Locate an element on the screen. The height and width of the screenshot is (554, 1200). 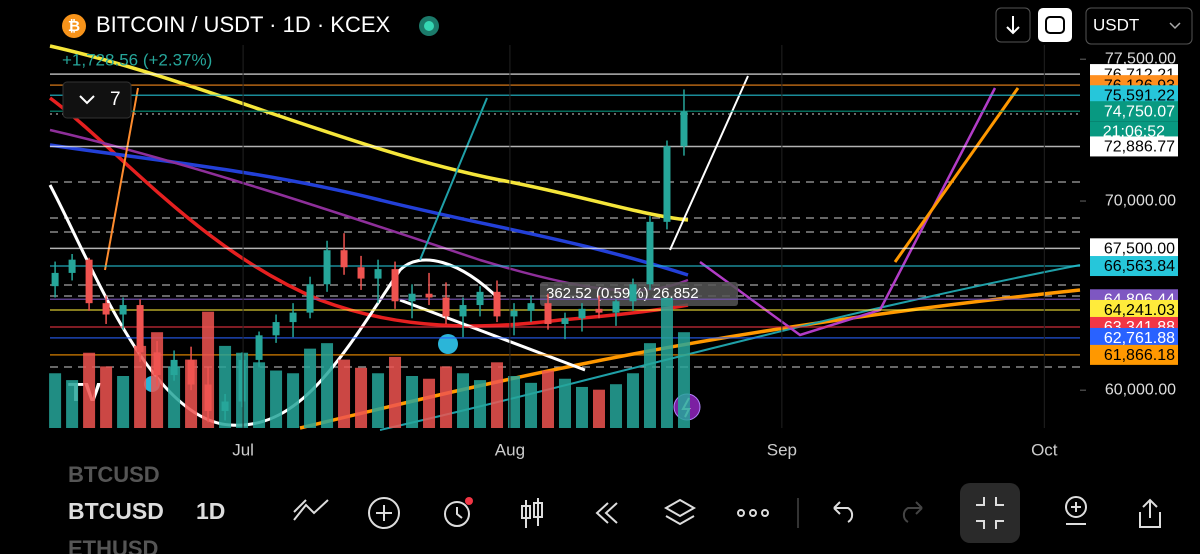
price-badge-label: 72,886.77 is located at coordinates (1139, 147).